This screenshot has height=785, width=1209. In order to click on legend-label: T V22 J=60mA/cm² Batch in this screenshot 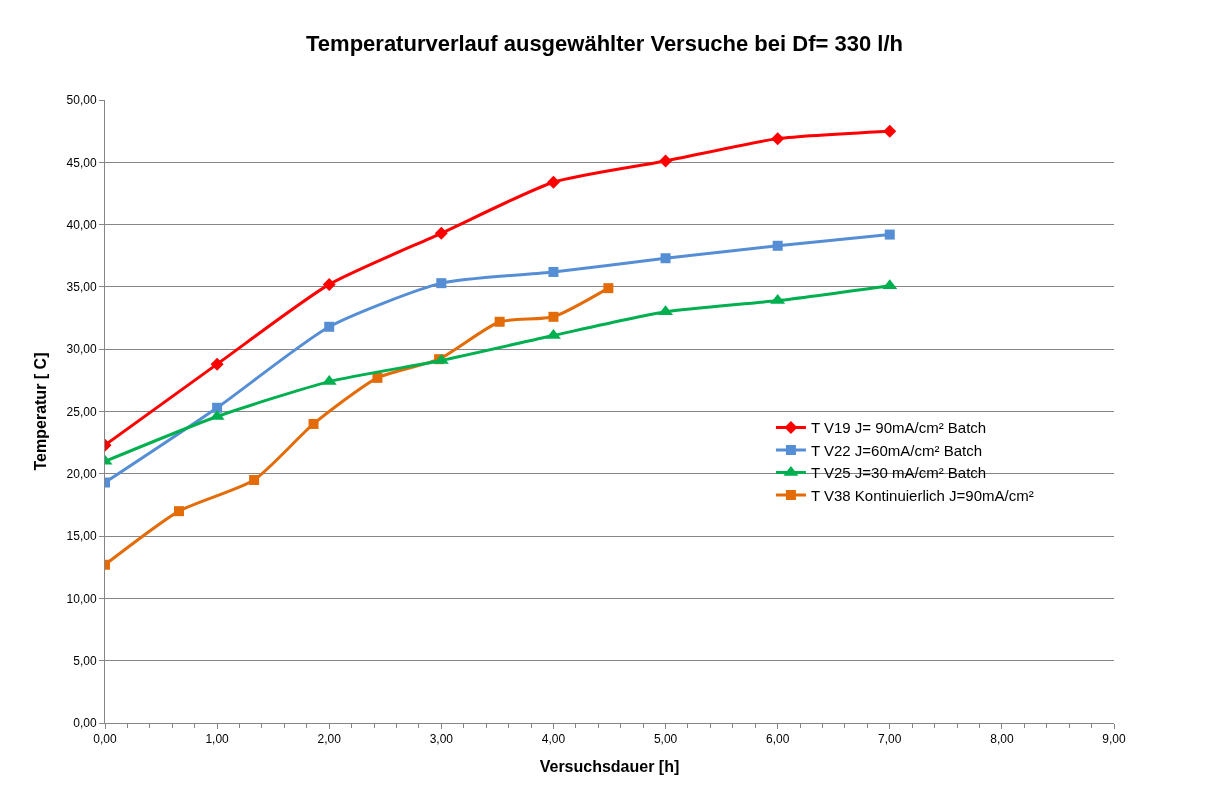, I will do `click(896, 450)`.